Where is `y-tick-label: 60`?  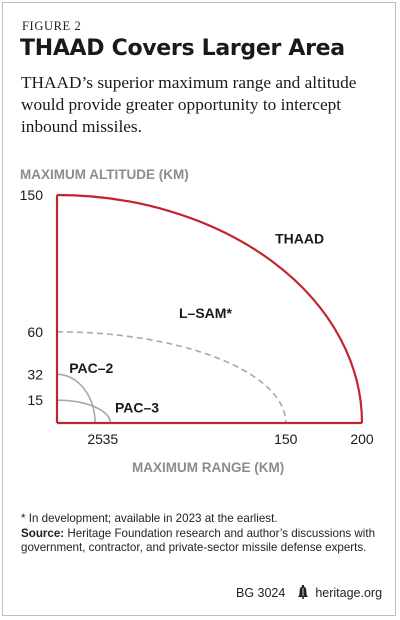 y-tick-label: 60 is located at coordinates (35, 332).